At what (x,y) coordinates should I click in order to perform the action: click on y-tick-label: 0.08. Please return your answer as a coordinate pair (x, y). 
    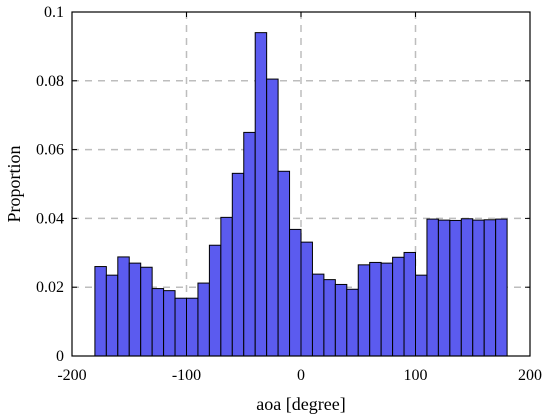
    Looking at the image, I should click on (50, 81).